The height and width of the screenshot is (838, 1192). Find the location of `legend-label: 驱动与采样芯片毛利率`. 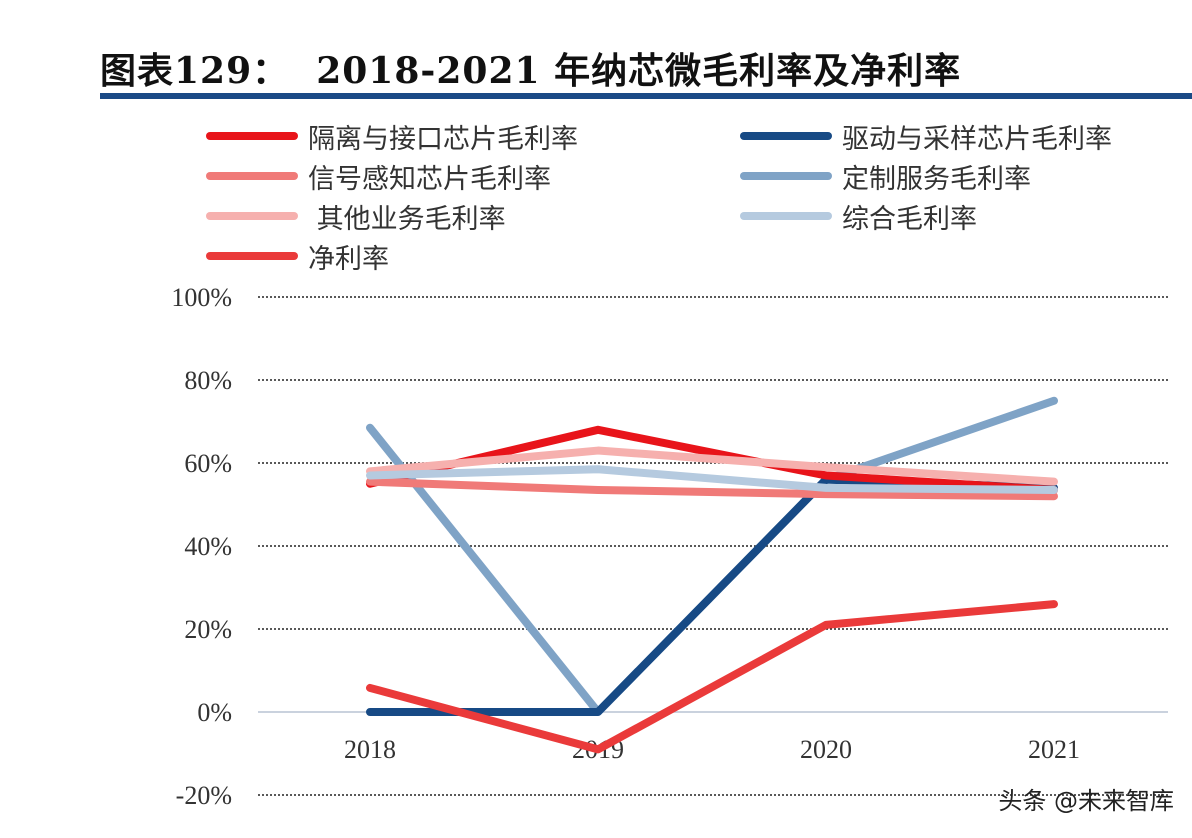

legend-label: 驱动与采样芯片毛利率 is located at coordinates (977, 139).